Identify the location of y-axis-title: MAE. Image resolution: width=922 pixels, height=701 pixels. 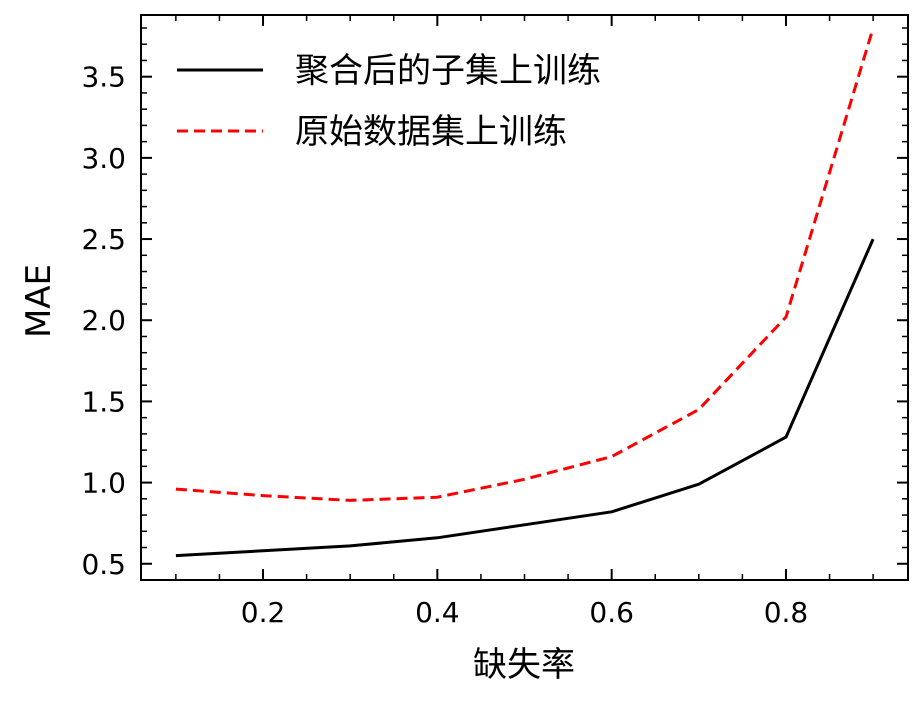
(39, 301).